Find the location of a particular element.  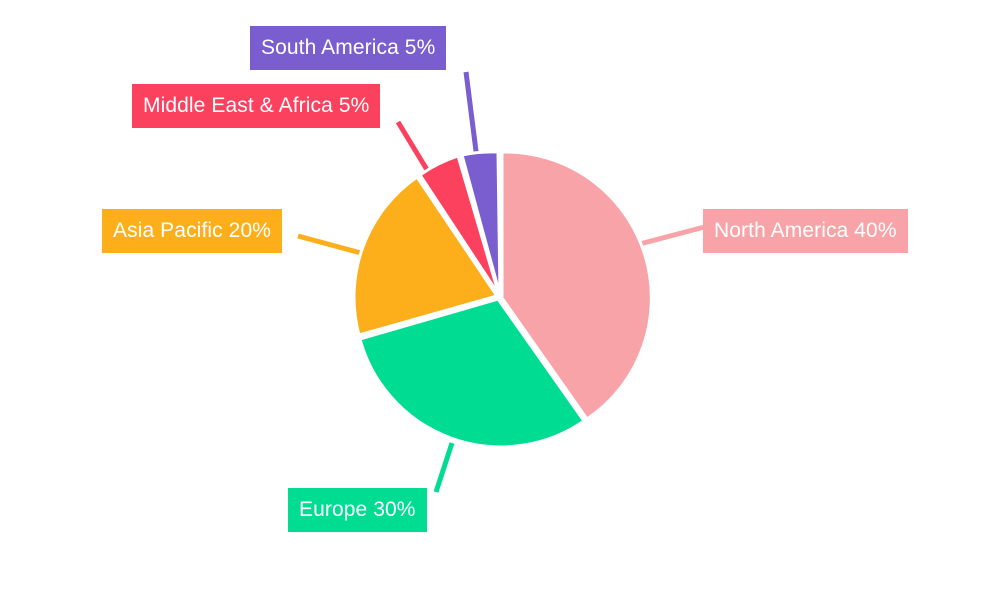

pie-label-middle-east-africa-text: Middle East & Africa 5% is located at coordinates (256, 105).